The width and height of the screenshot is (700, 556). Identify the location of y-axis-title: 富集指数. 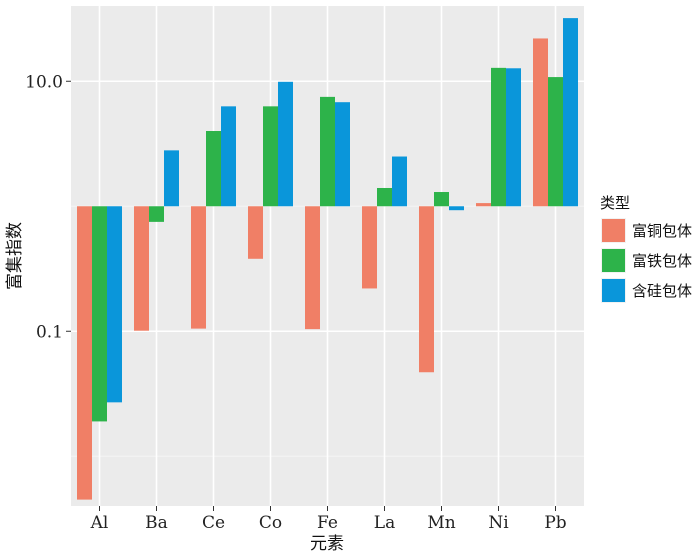
(15, 256).